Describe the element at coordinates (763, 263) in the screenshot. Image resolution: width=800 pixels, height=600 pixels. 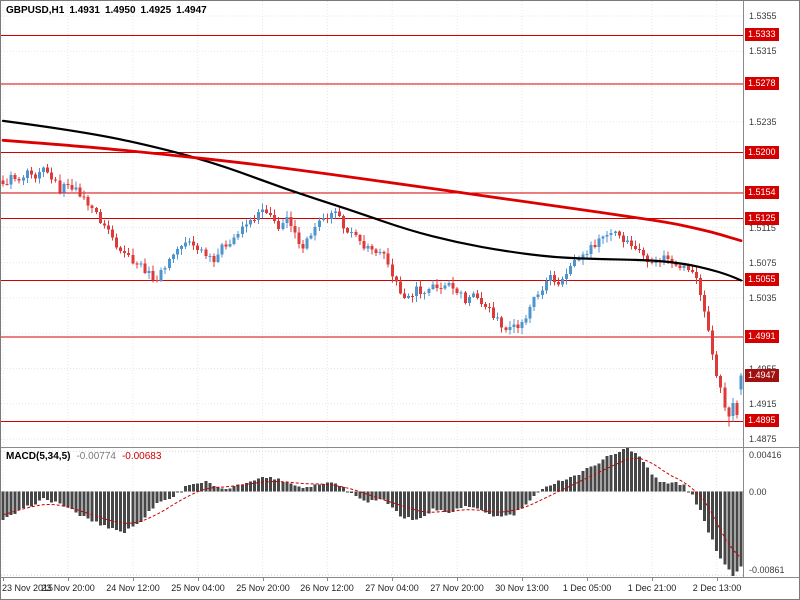
I see `price-axis-label: 1.5075` at that location.